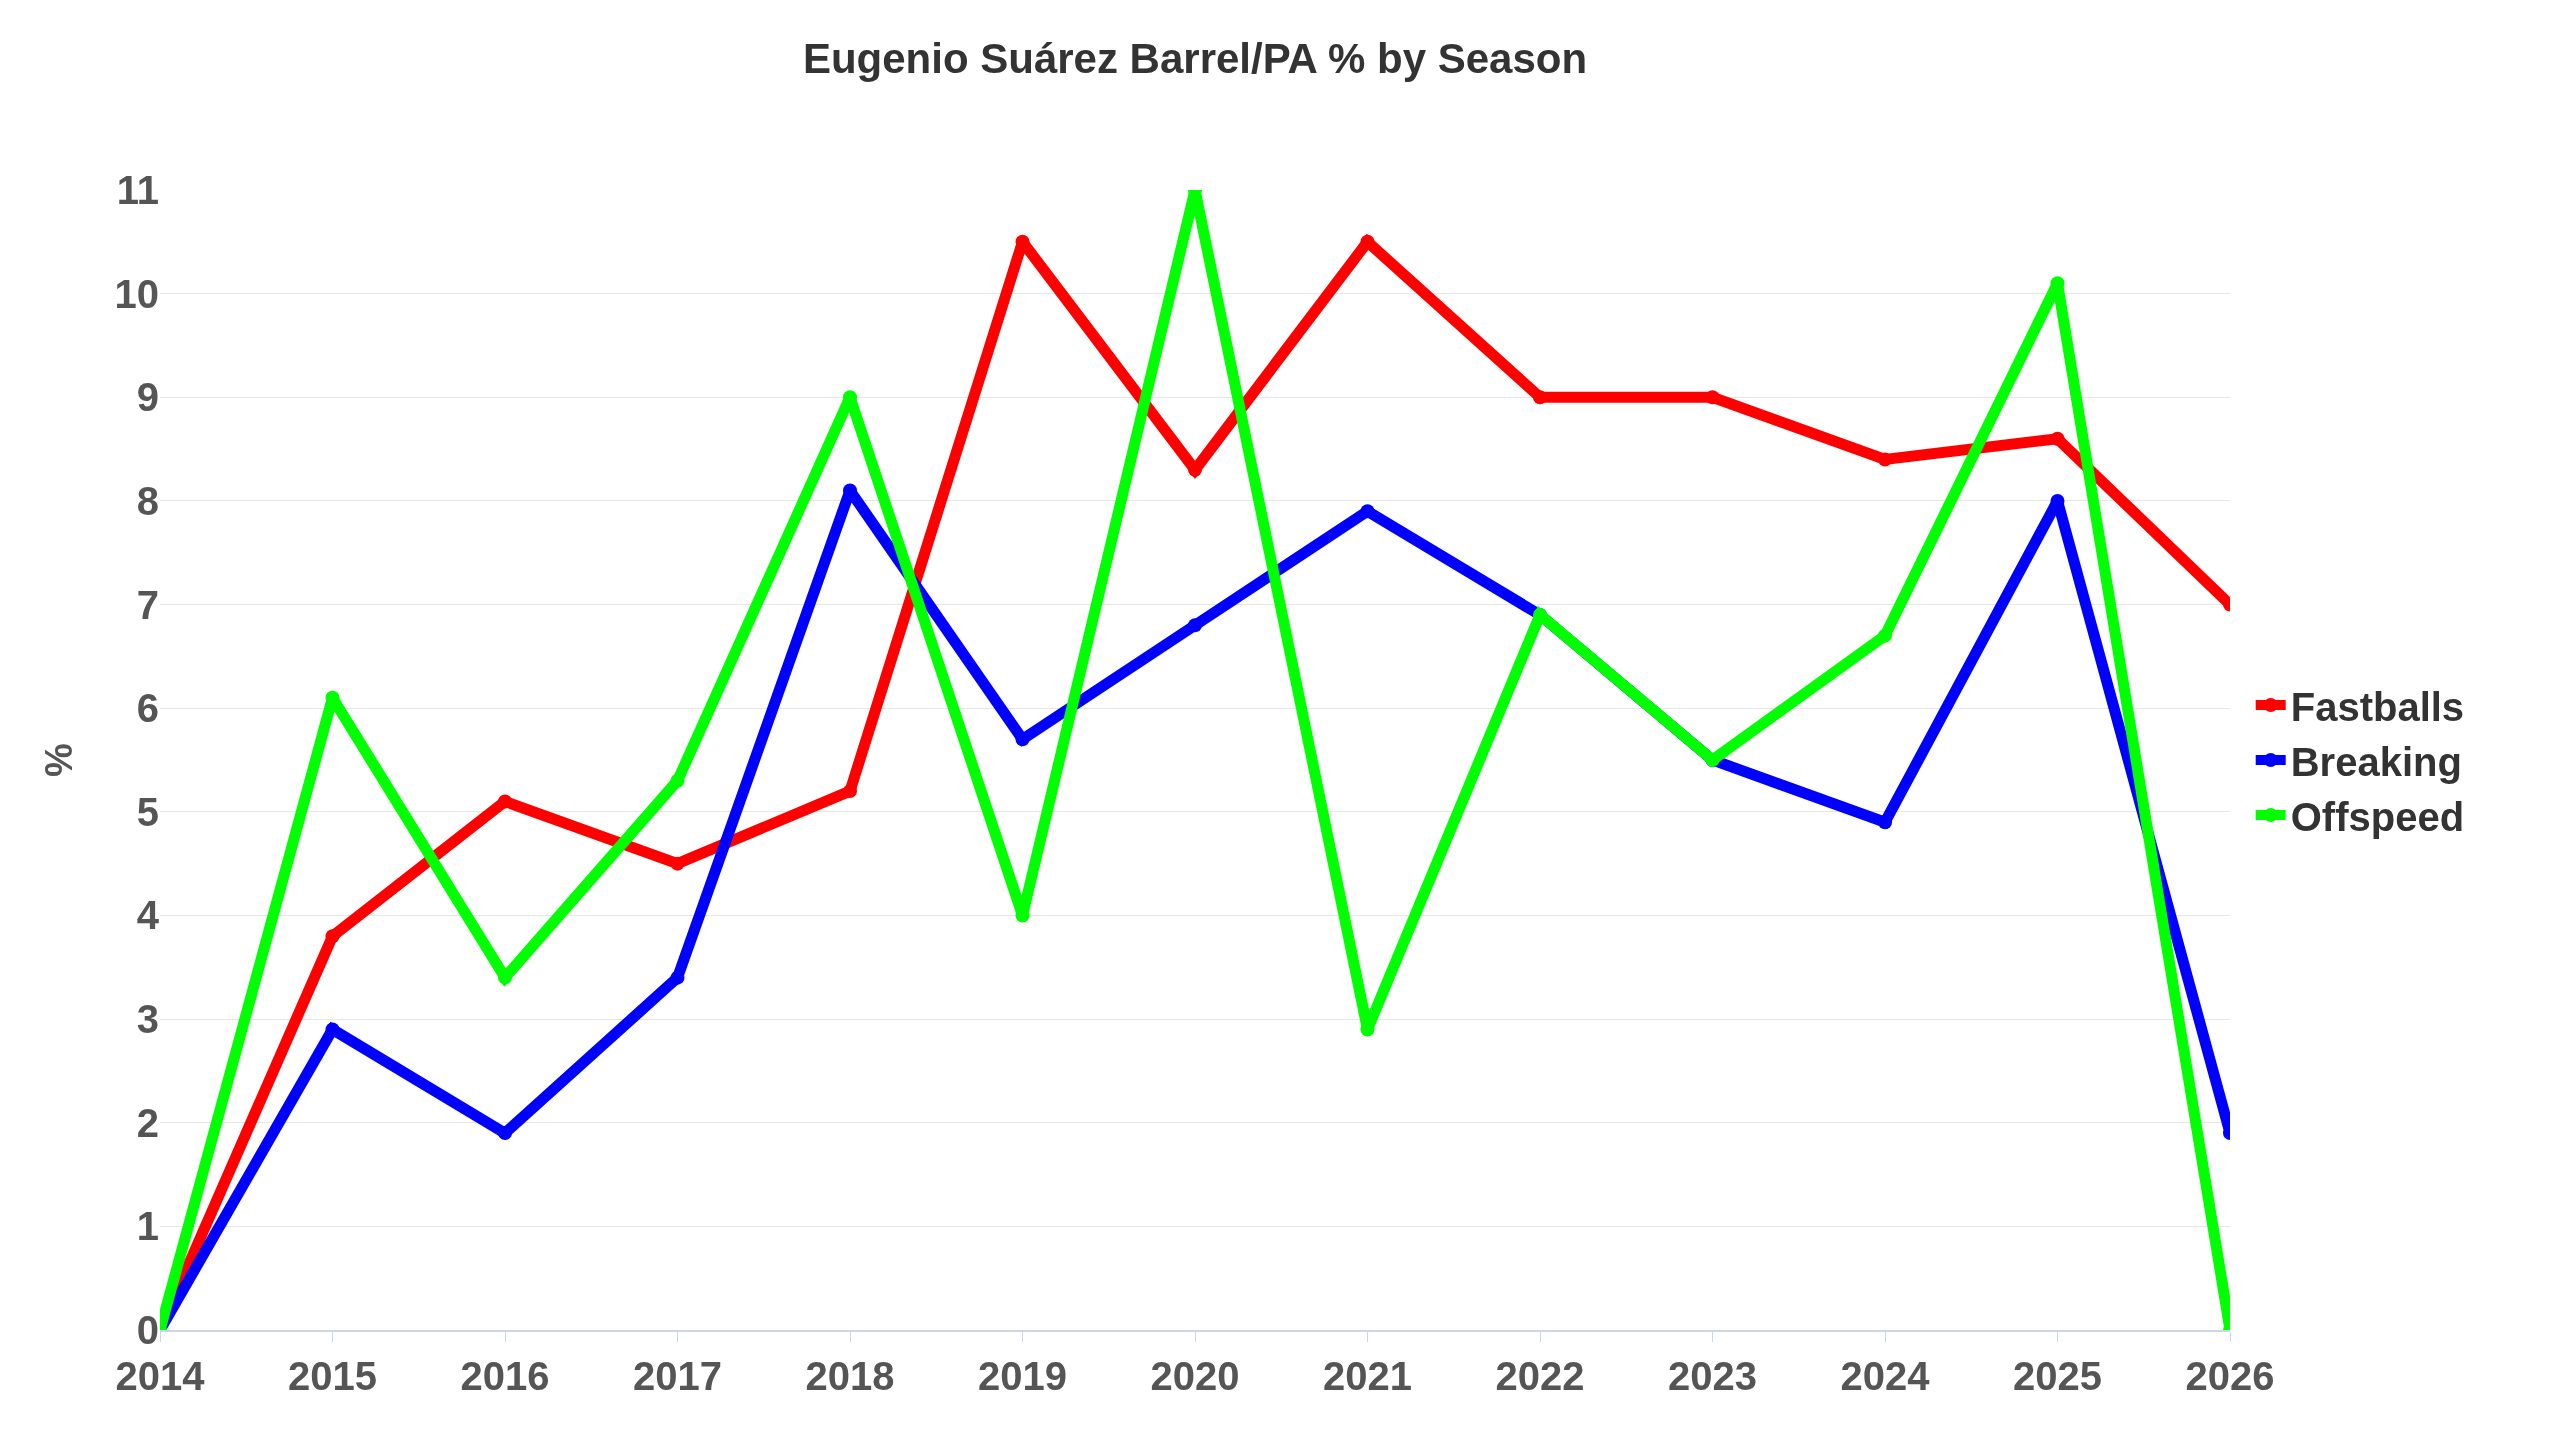 The height and width of the screenshot is (1440, 2560). What do you see at coordinates (1022, 1376) in the screenshot?
I see `x-tick-label: 2019` at bounding box center [1022, 1376].